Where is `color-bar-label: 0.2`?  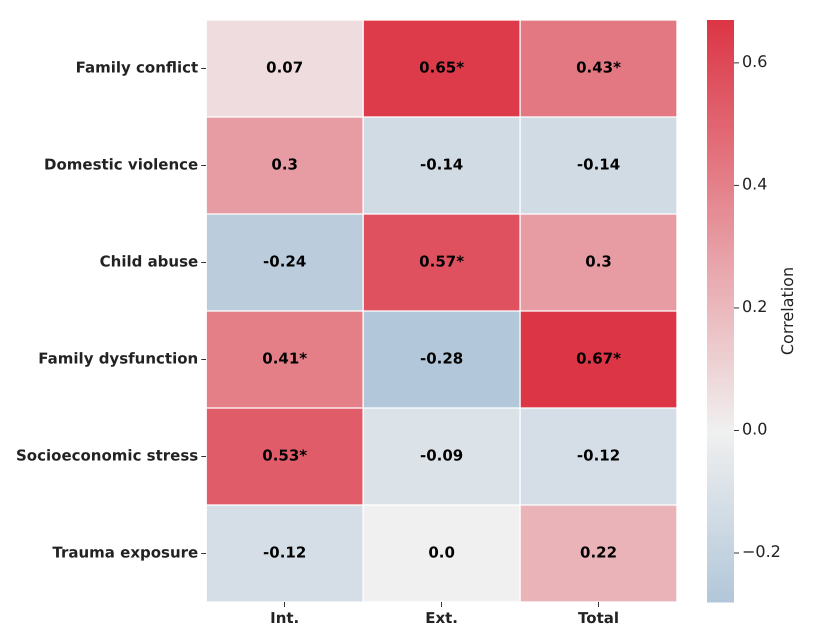
color-bar-label: 0.2 is located at coordinates (755, 306).